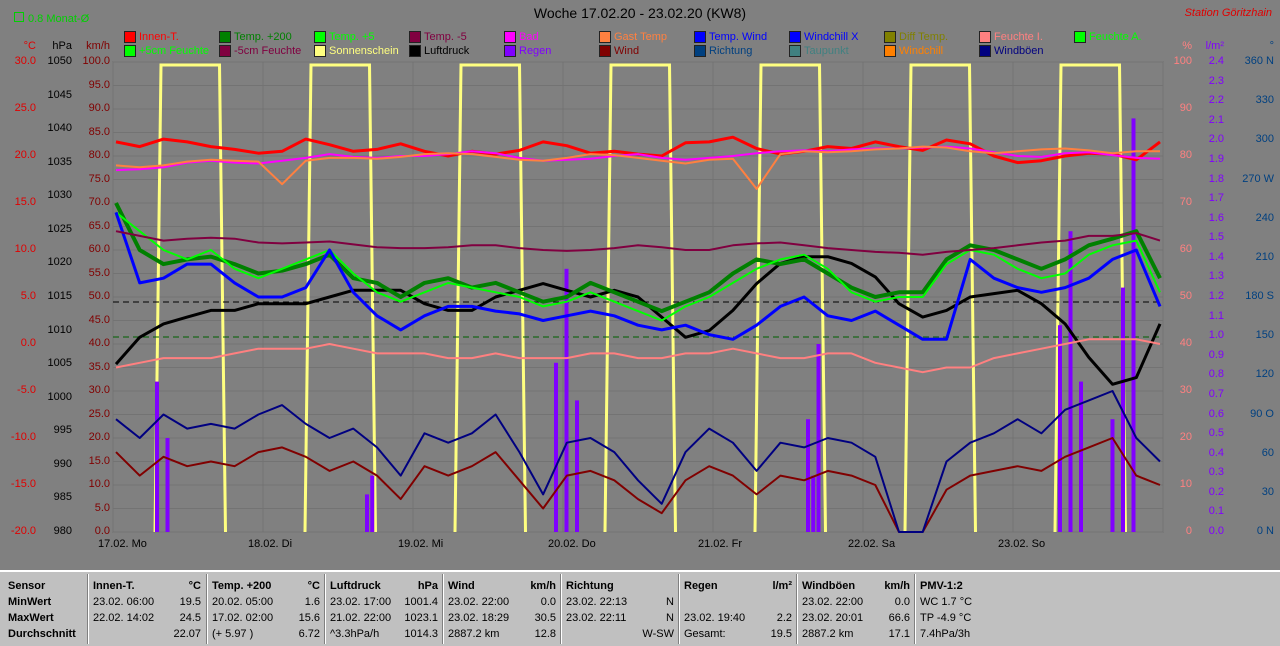 Image resolution: width=1280 pixels, height=646 pixels. Describe the element at coordinates (1265, 531) in the screenshot. I see `y-tick-label: 0 N` at that location.